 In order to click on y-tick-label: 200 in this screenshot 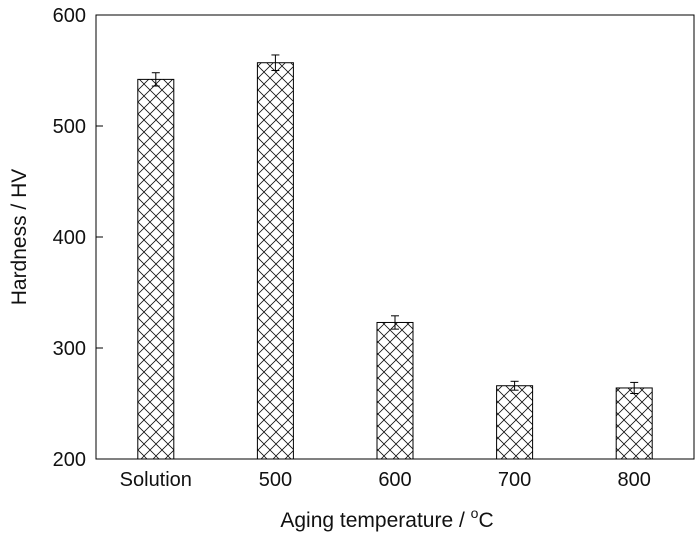, I will do `click(69, 460)`.